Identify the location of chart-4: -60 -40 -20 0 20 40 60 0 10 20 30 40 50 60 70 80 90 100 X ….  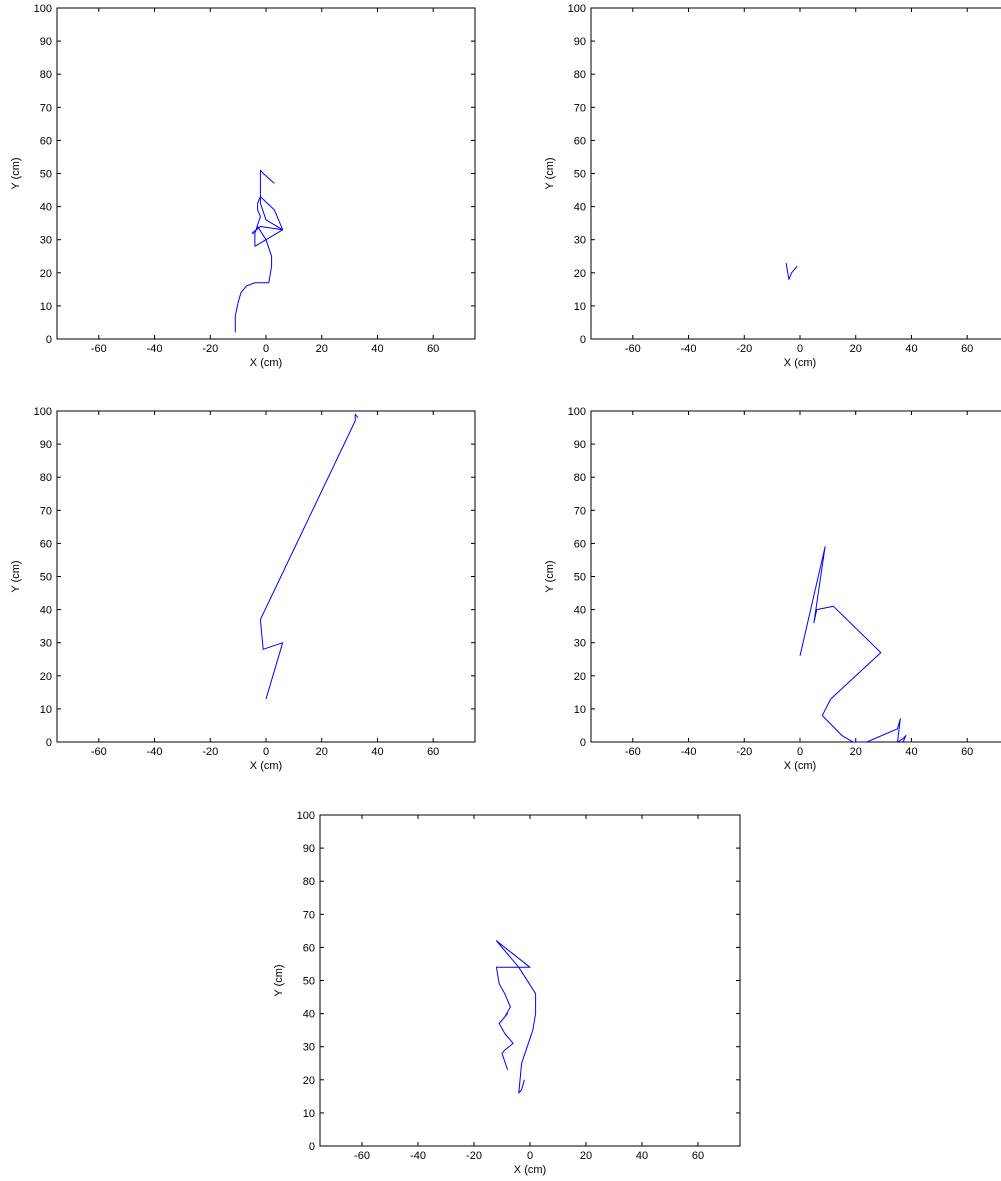
(772, 589).